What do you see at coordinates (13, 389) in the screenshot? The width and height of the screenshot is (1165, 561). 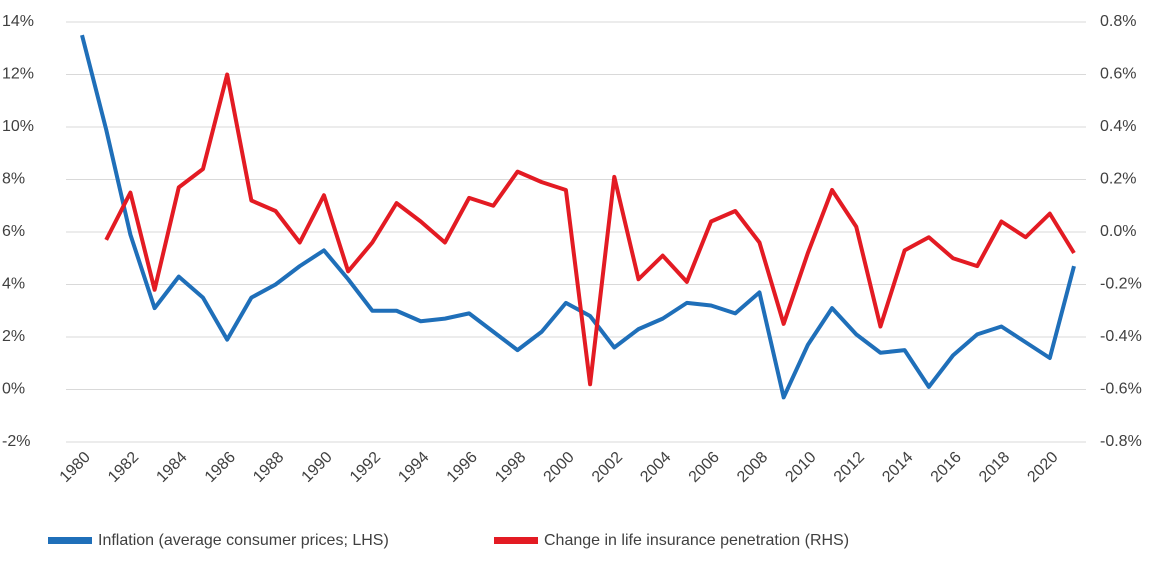 I see `y-tick-label: 0%` at bounding box center [13, 389].